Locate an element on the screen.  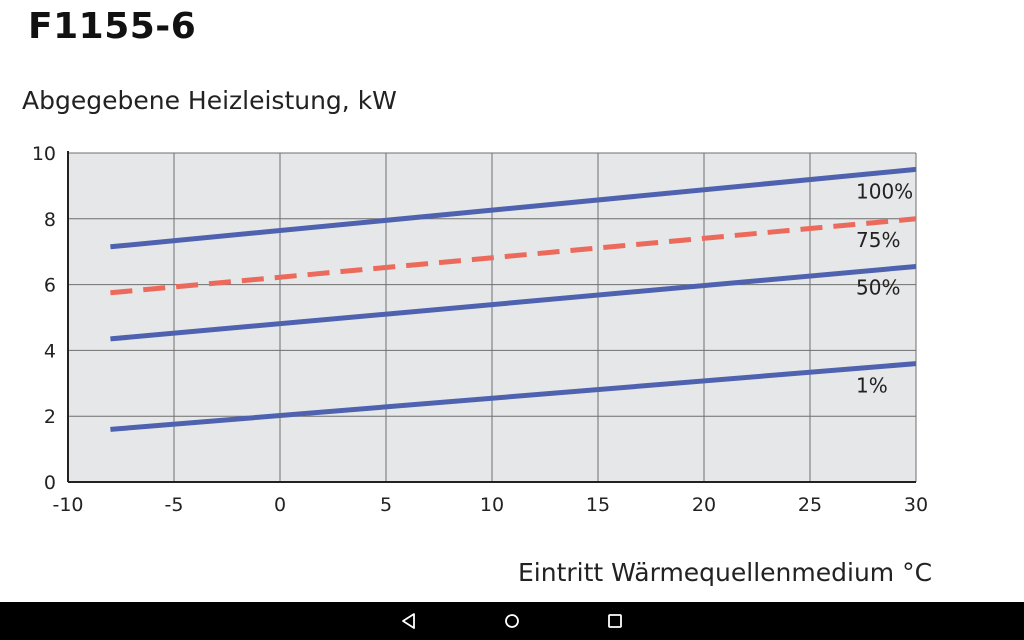
x-tick-label: 30 is located at coordinates (916, 505).